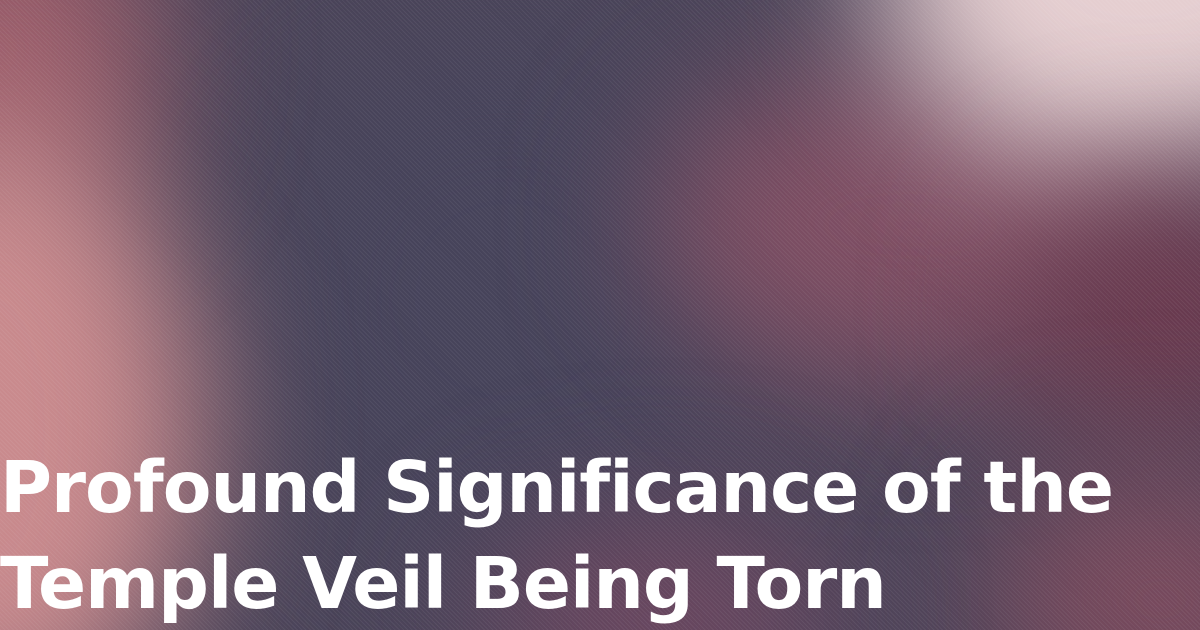  Describe the element at coordinates (557, 487) in the screenshot. I see `title-line-1: Profound Significance of the` at that location.